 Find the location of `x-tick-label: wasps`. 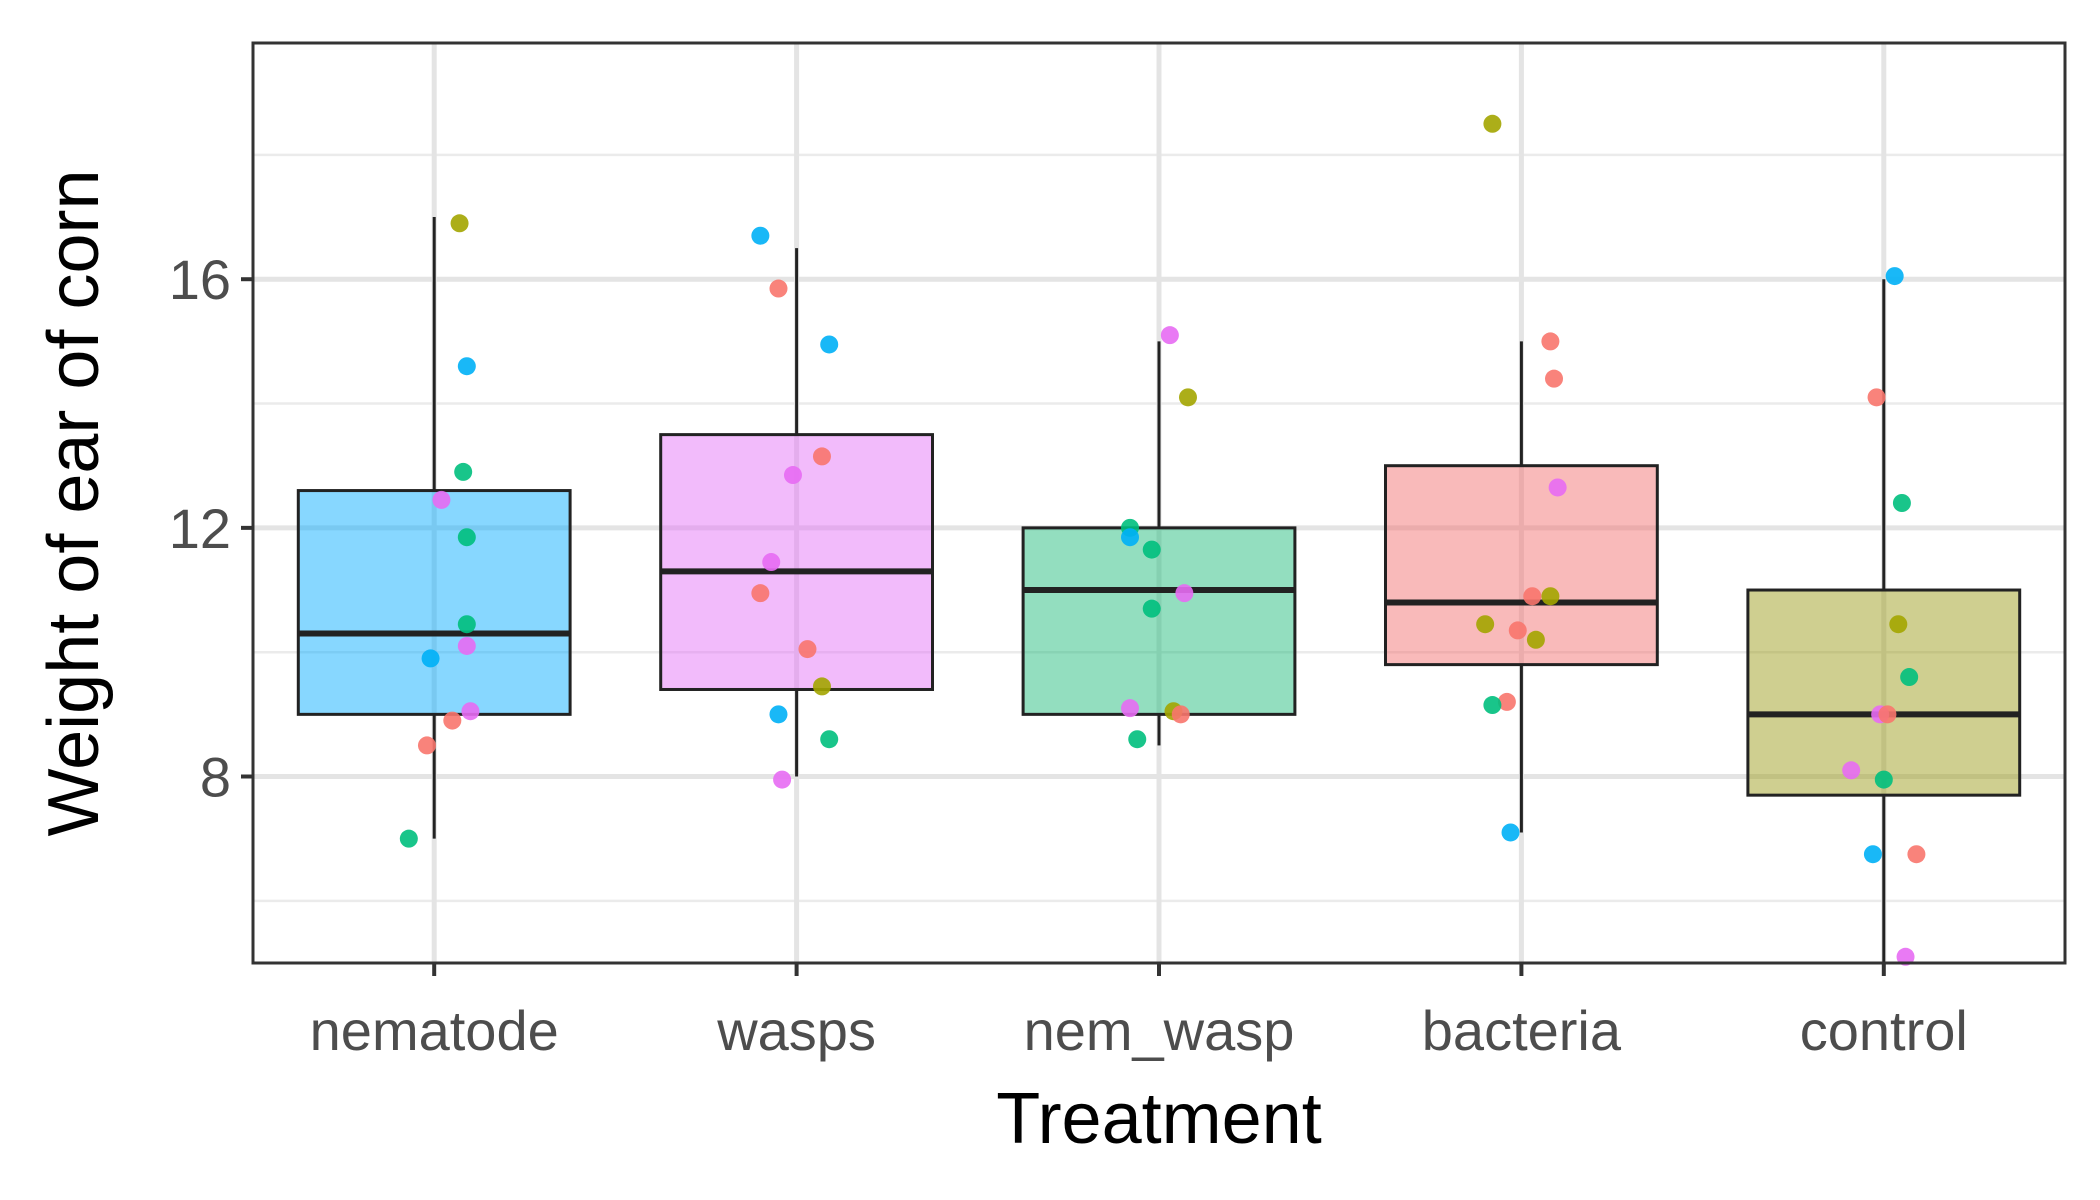

x-tick-label: wasps is located at coordinates (796, 1030).